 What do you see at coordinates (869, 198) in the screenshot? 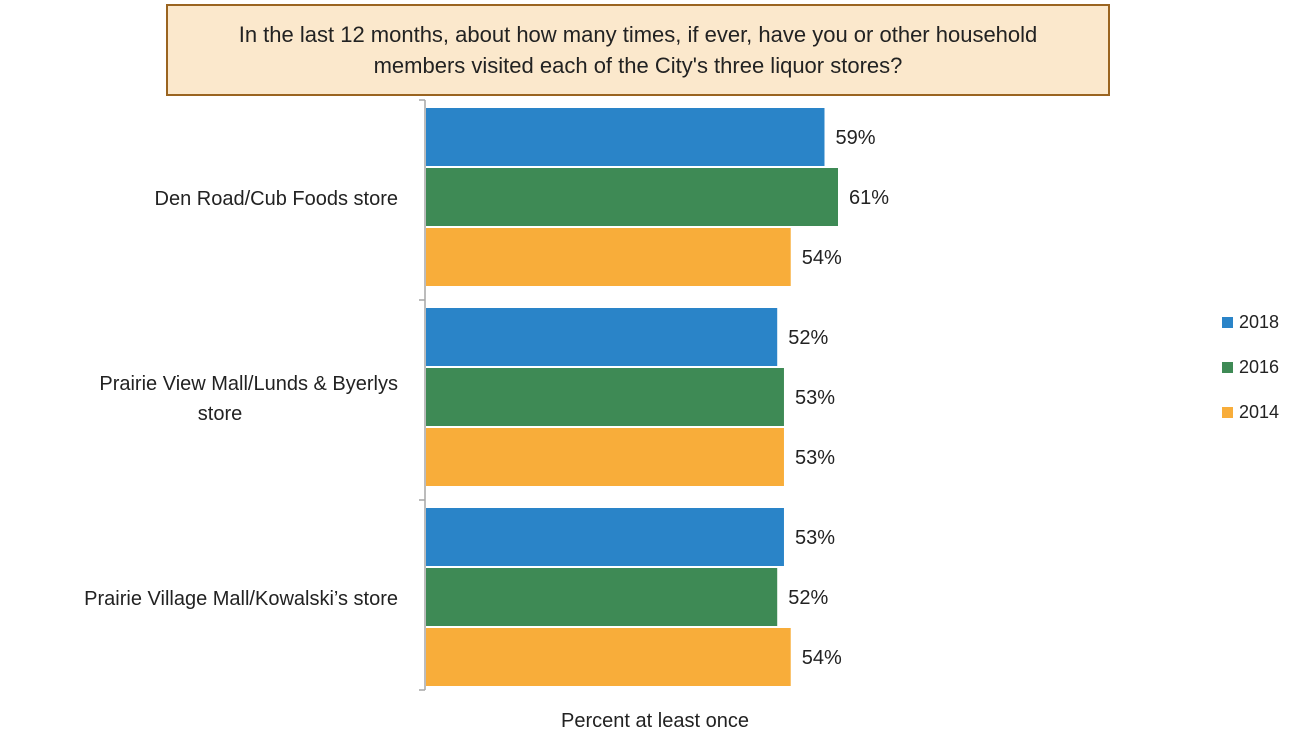
I see `value-label-2016-1: 61%` at bounding box center [869, 198].